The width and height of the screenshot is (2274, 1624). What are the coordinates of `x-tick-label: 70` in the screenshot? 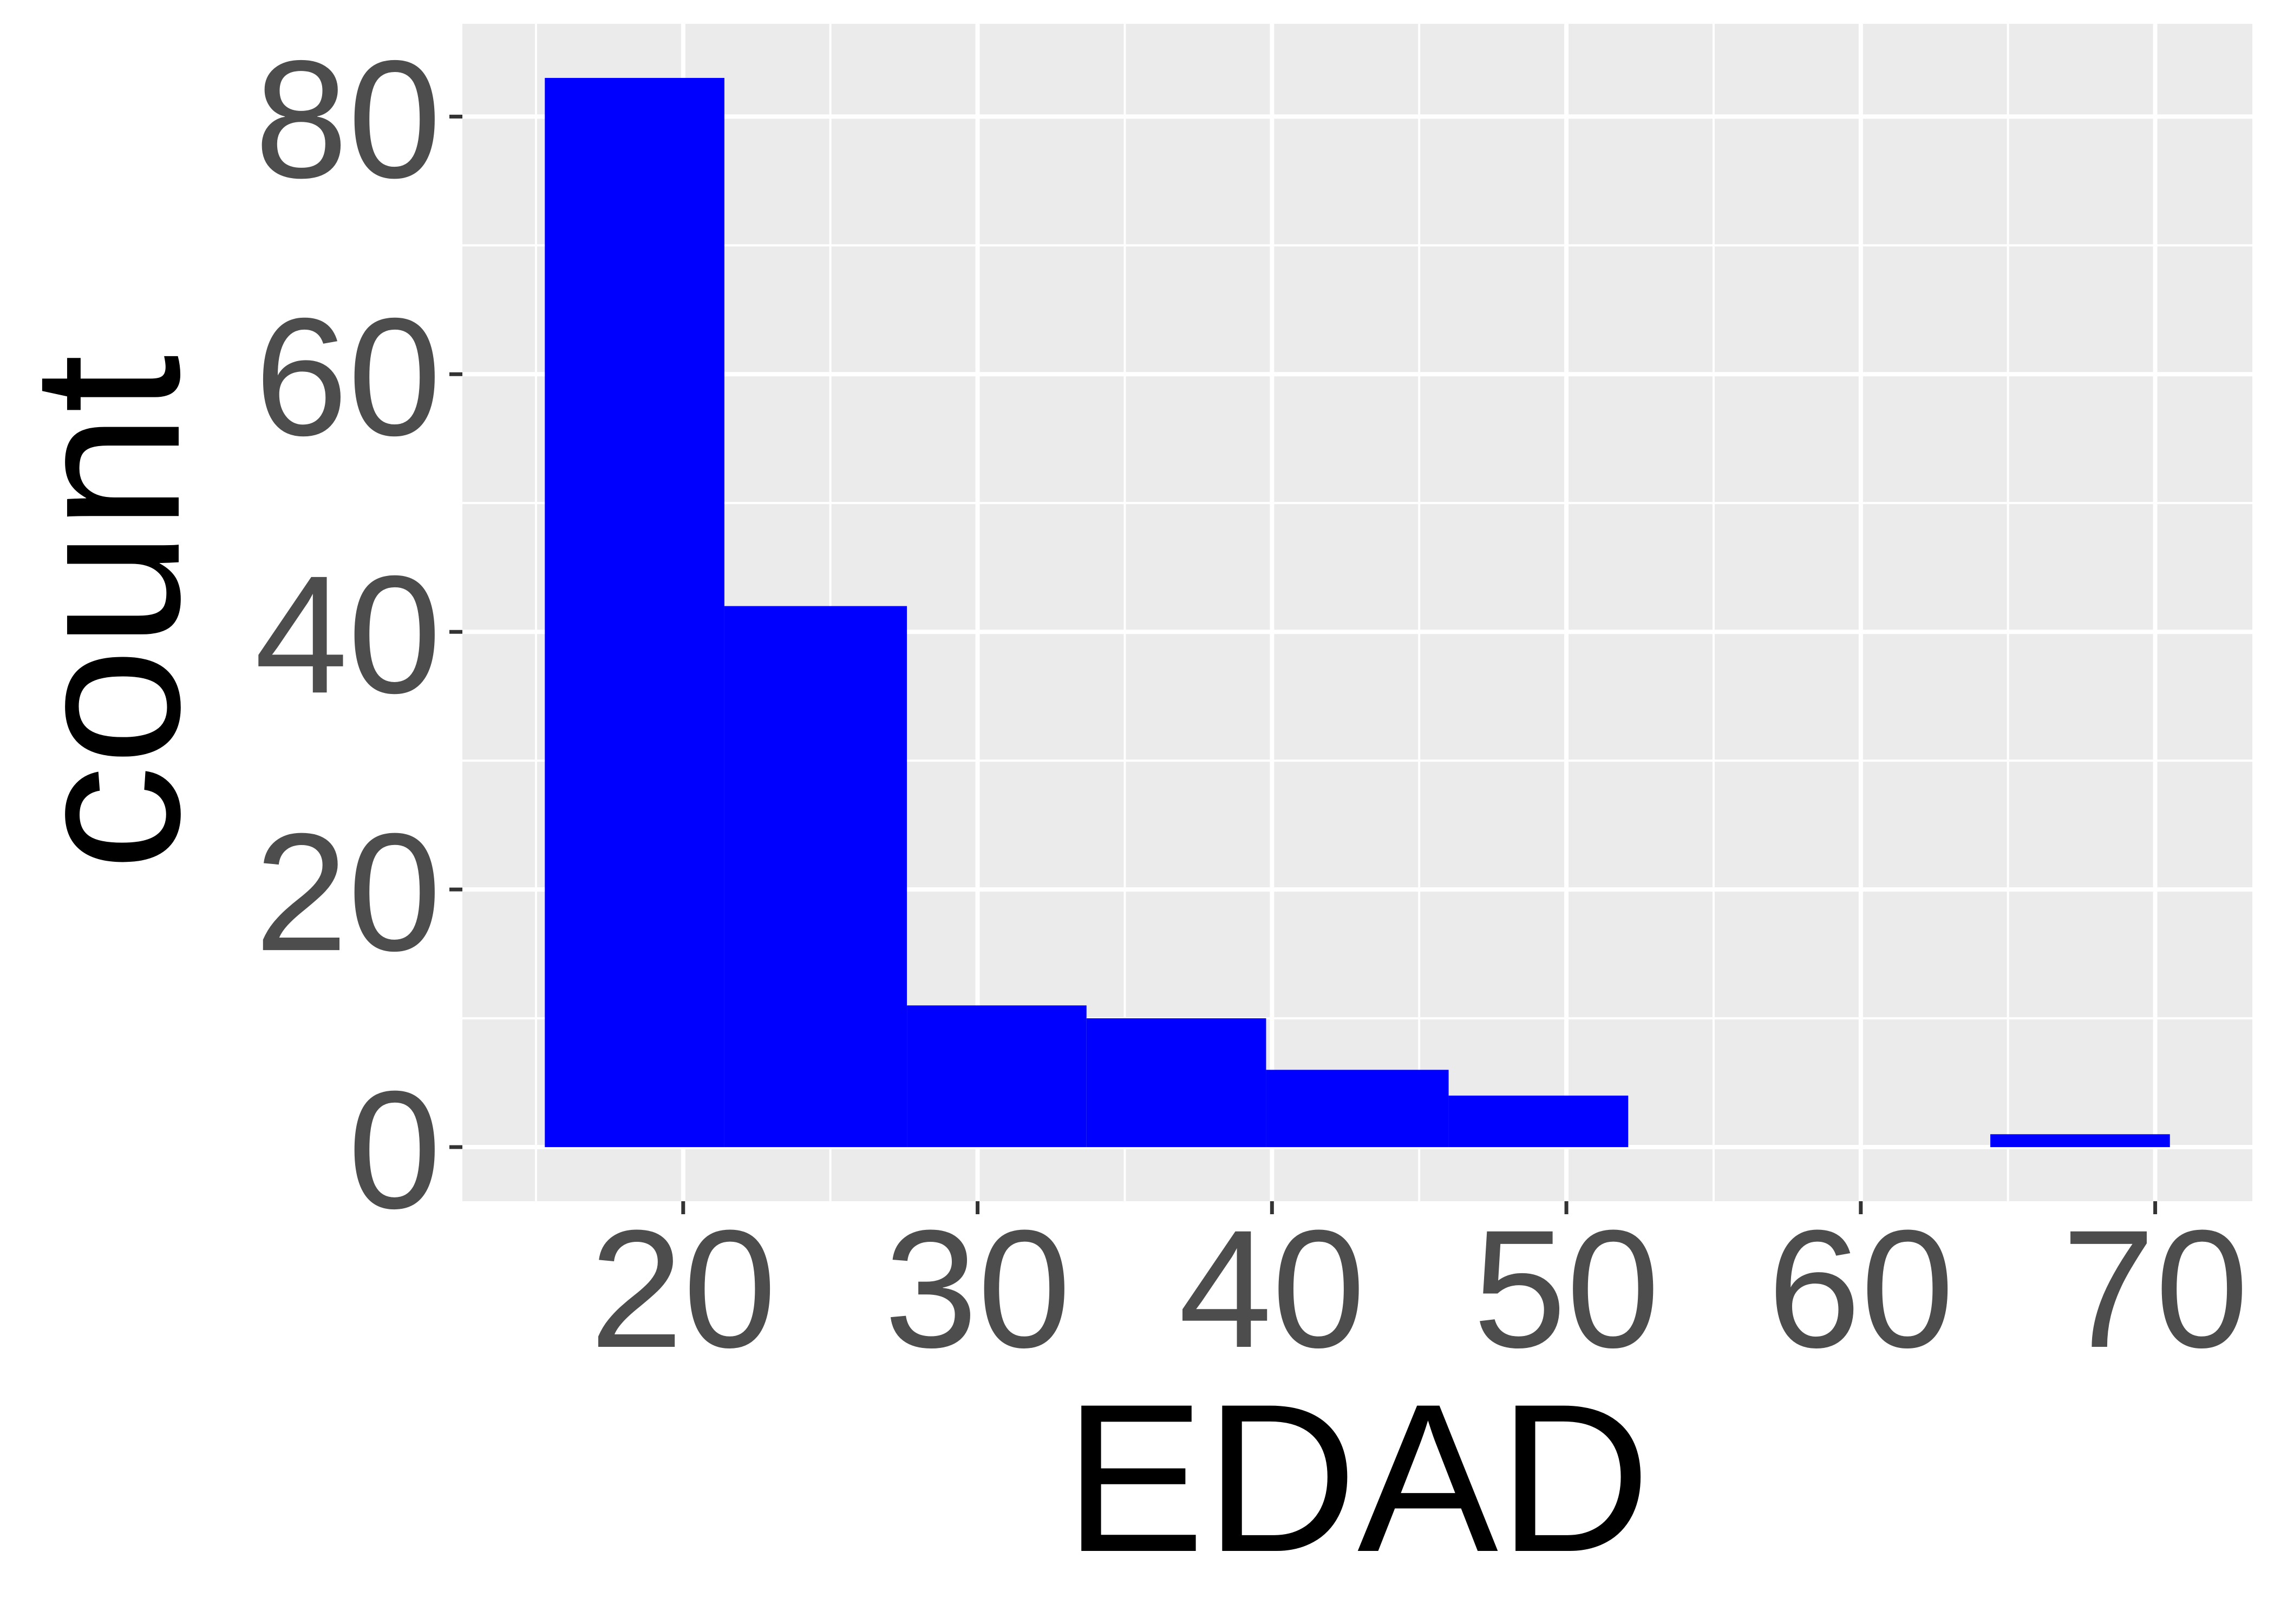 It's located at (2155, 1289).